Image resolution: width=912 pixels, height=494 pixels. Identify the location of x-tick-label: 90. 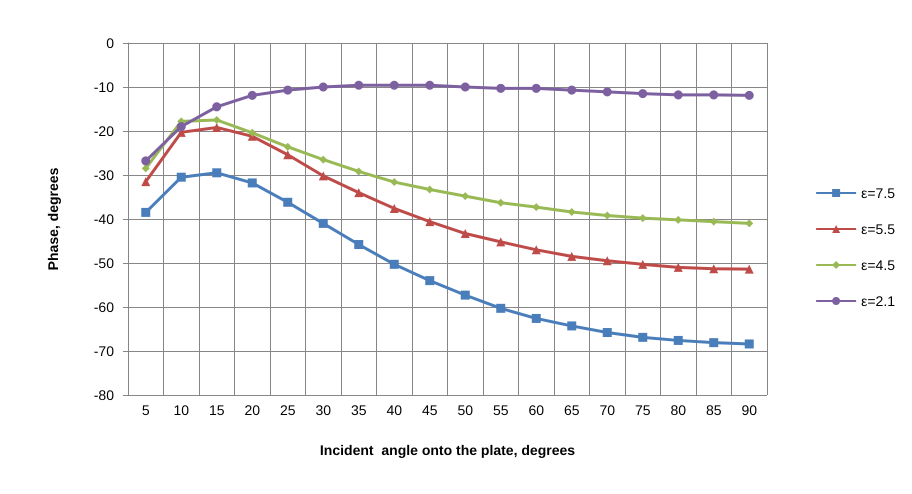
(749, 410).